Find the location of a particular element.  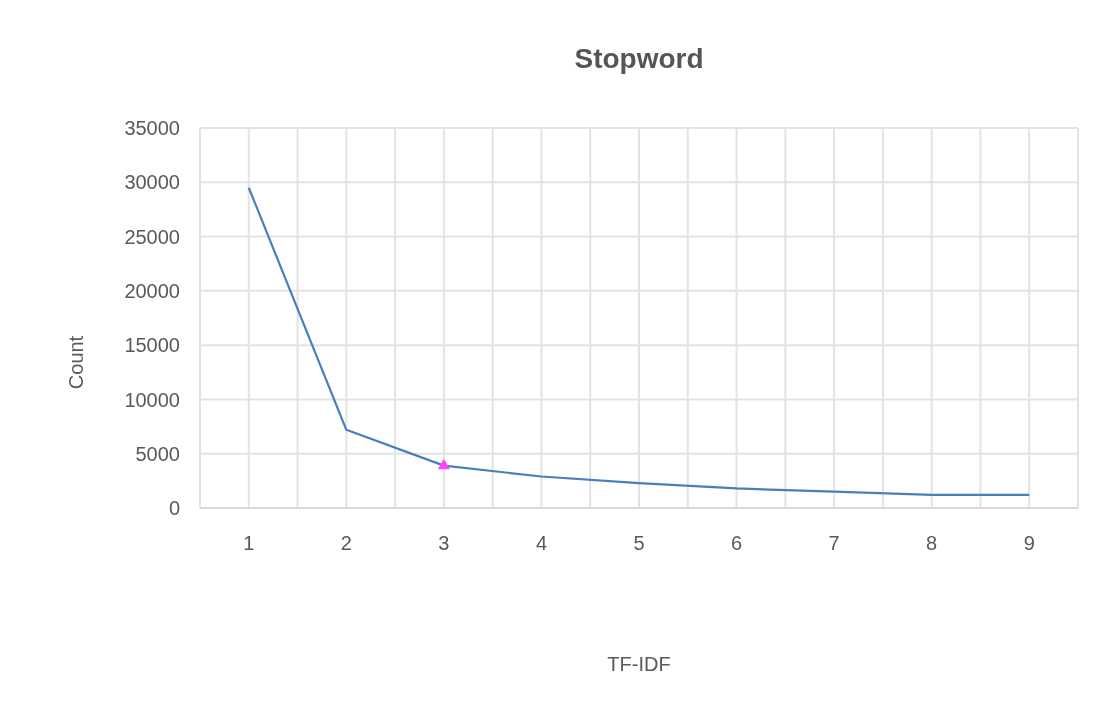

x-tick-label: 7 is located at coordinates (834, 543).